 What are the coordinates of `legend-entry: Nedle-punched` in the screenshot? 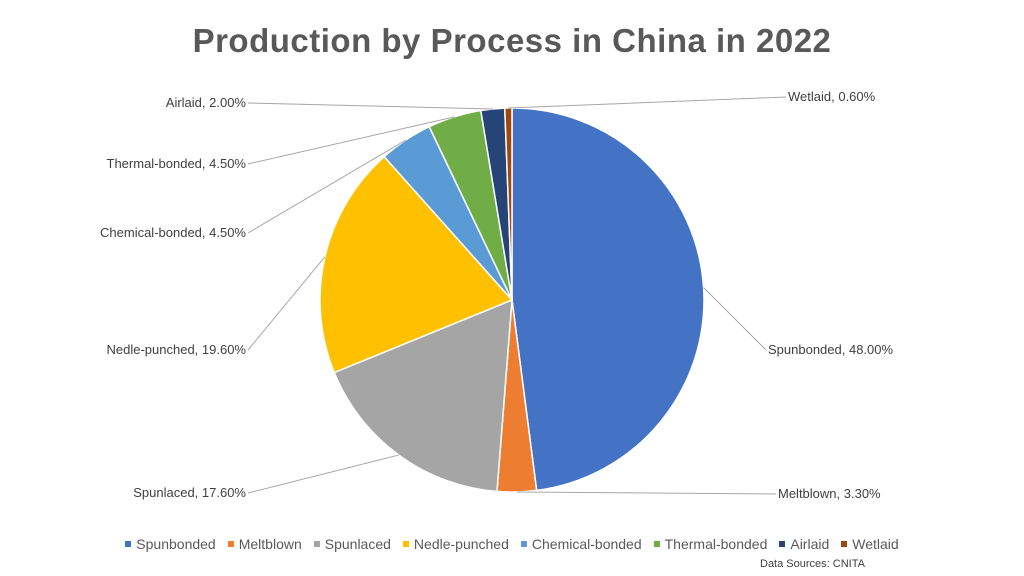 It's located at (455, 544).